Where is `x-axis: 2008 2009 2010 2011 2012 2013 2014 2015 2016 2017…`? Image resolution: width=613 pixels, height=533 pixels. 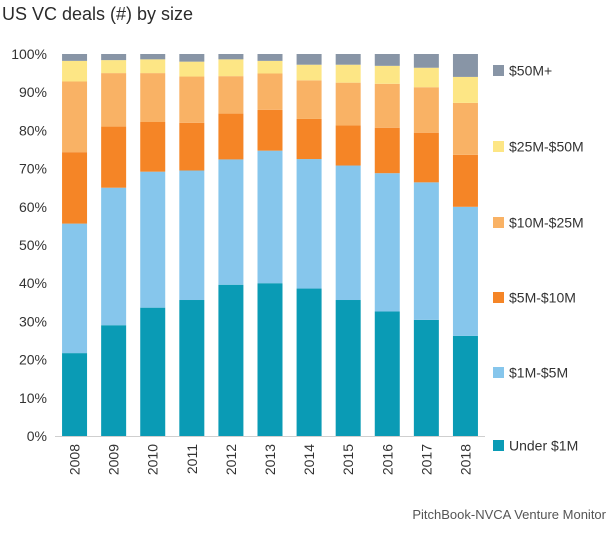 x-axis: 2008 2009 2010 2011 2012 2013 2014 2015 2016 2017… is located at coordinates (270, 459).